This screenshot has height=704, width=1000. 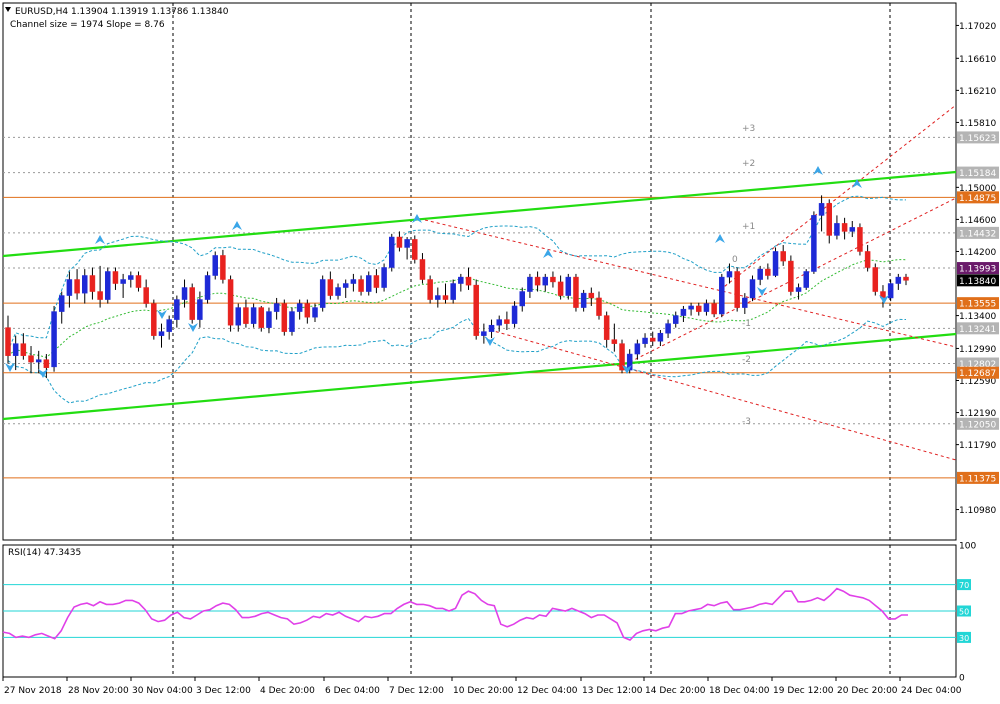 I want to click on x-tick-label: 18 Dec 04:00, so click(x=739, y=691).